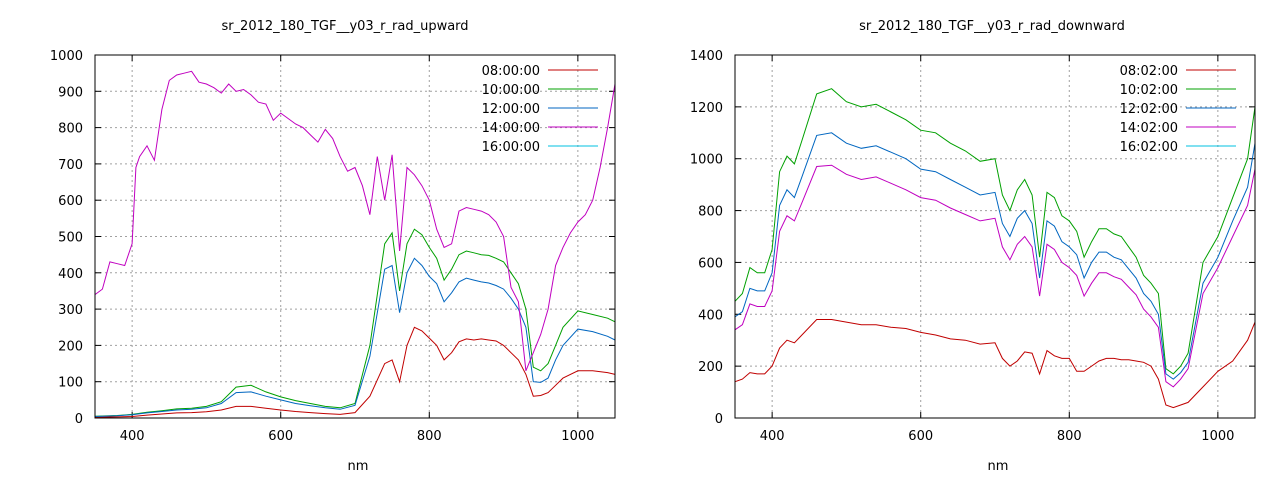 This screenshot has width=1280, height=480. I want to click on y-tick-label: 100, so click(70, 383).